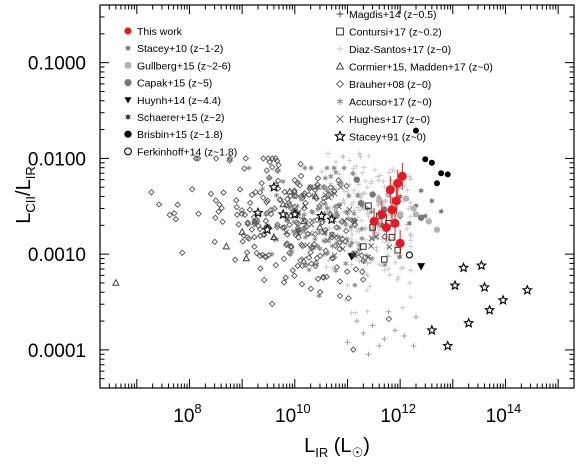 Image resolution: width=581 pixels, height=465 pixels. What do you see at coordinates (57, 255) in the screenshot?
I see `y-tick-label: 0.0010` at bounding box center [57, 255].